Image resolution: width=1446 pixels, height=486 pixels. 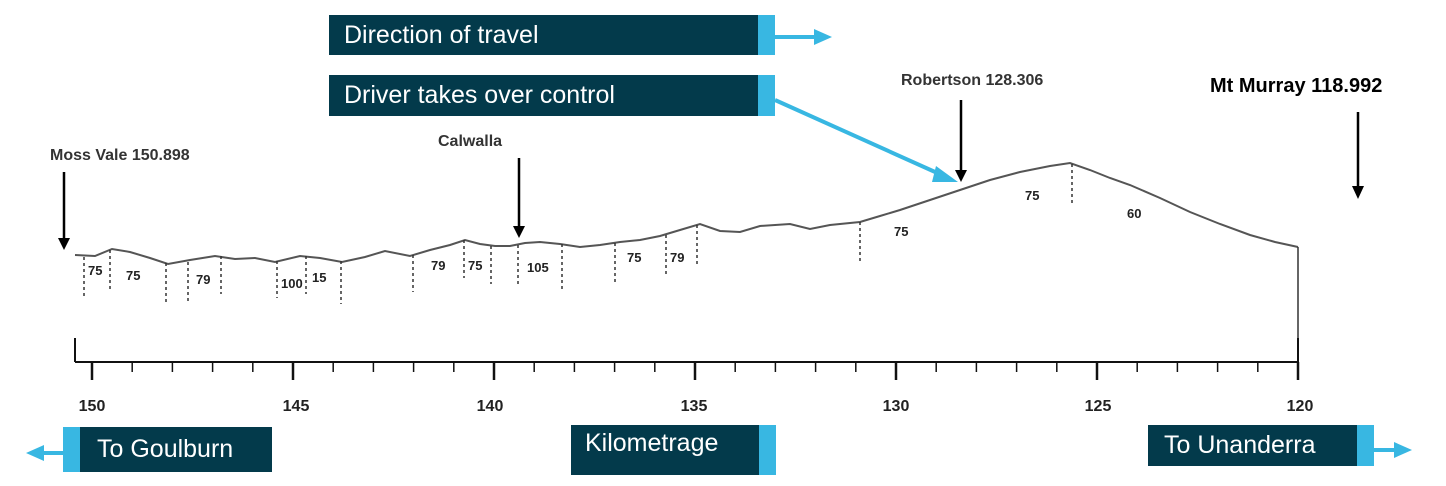 I want to click on kilometrage-text: Kilometrage, so click(x=652, y=443).